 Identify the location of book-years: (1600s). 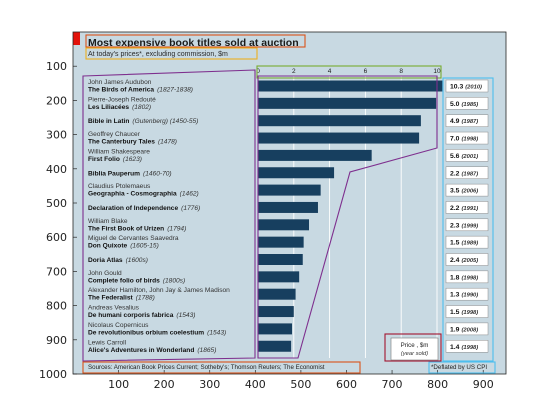
(137, 260).